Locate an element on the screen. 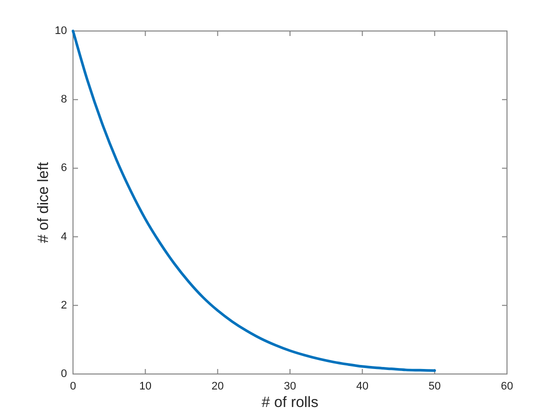 This screenshot has width=560, height=420. x-tick-label: 0 is located at coordinates (73, 386).